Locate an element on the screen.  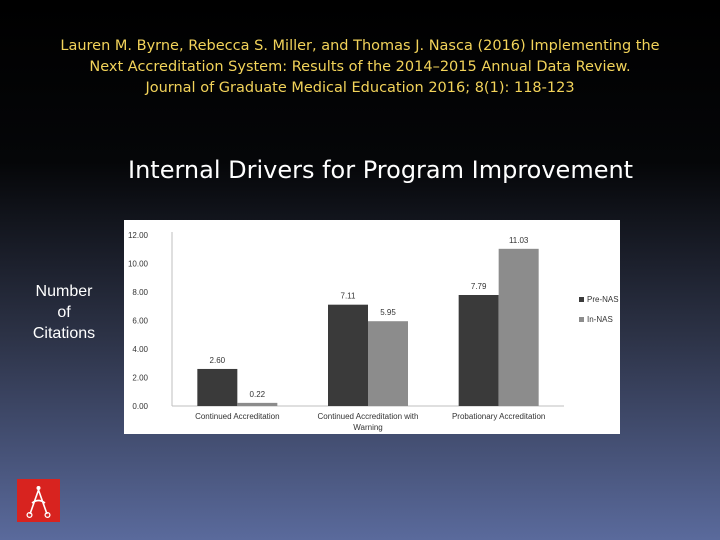
y-axis-label: Number of Citations is located at coordinates (64, 312).